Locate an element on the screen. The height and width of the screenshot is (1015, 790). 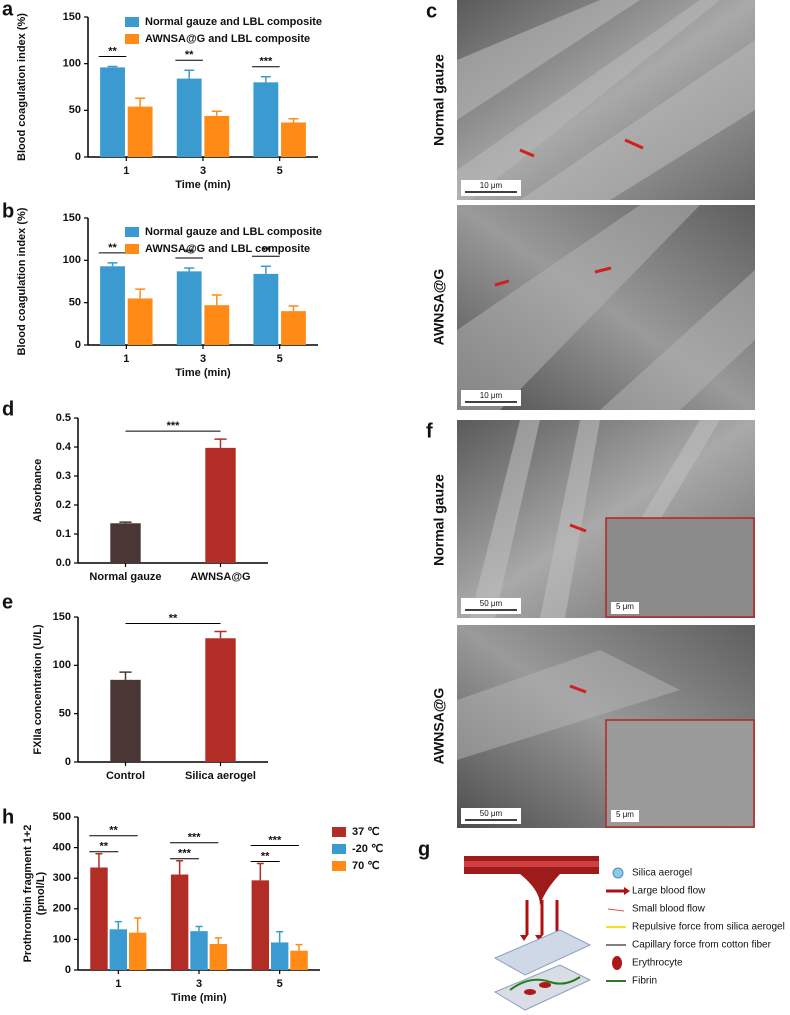
x-tick-label: 1 is located at coordinates (126, 359).